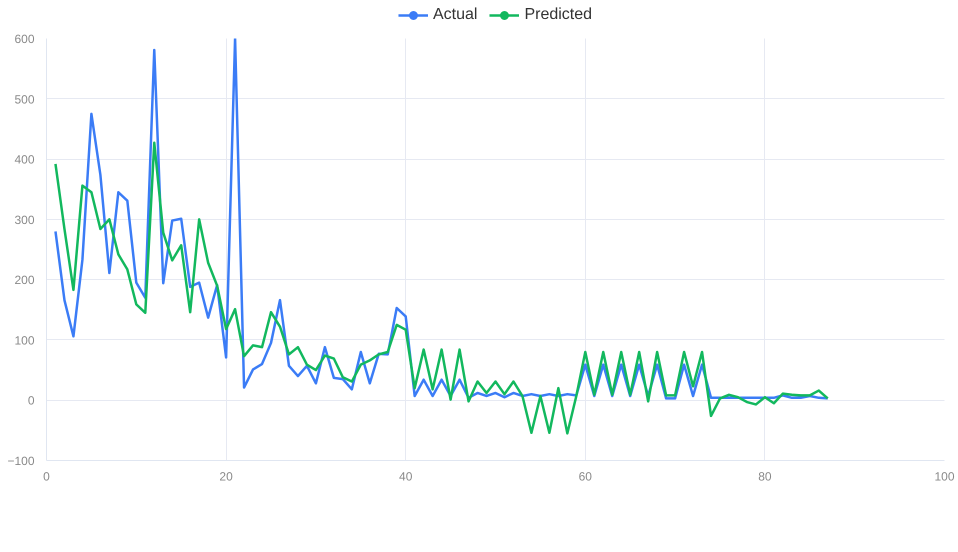  Describe the element at coordinates (24, 99) in the screenshot. I see `y-tick-label: 500` at that location.